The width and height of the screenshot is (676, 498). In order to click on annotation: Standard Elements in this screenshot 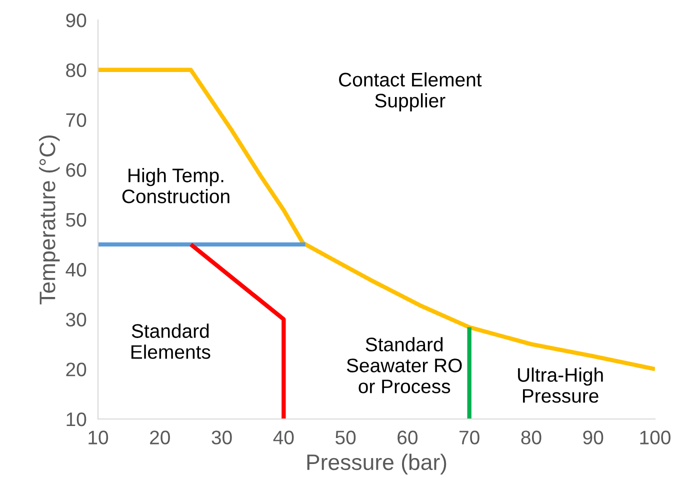, I will do `click(170, 341)`.